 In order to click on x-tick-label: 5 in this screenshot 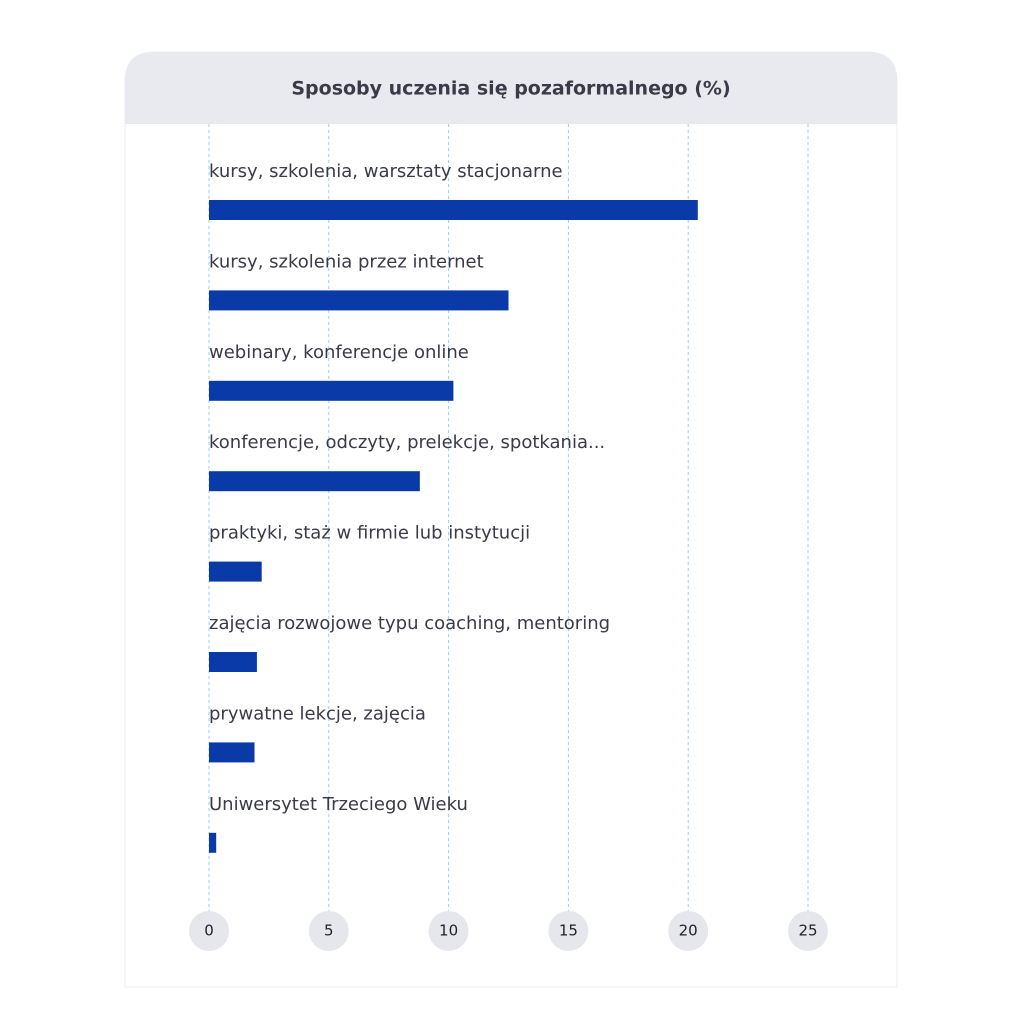, I will do `click(329, 931)`.